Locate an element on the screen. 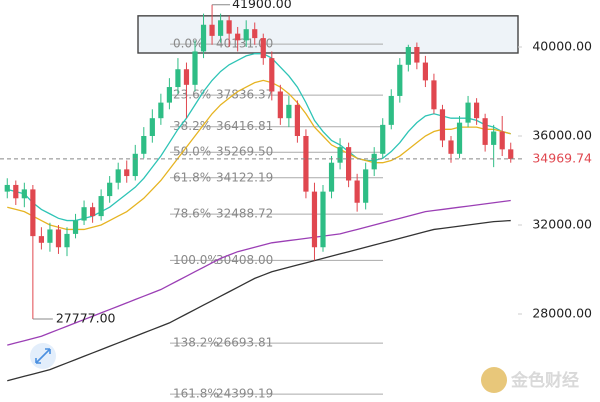 This screenshot has width=600, height=402. fib-price: 32488.72 is located at coordinates (244, 214).